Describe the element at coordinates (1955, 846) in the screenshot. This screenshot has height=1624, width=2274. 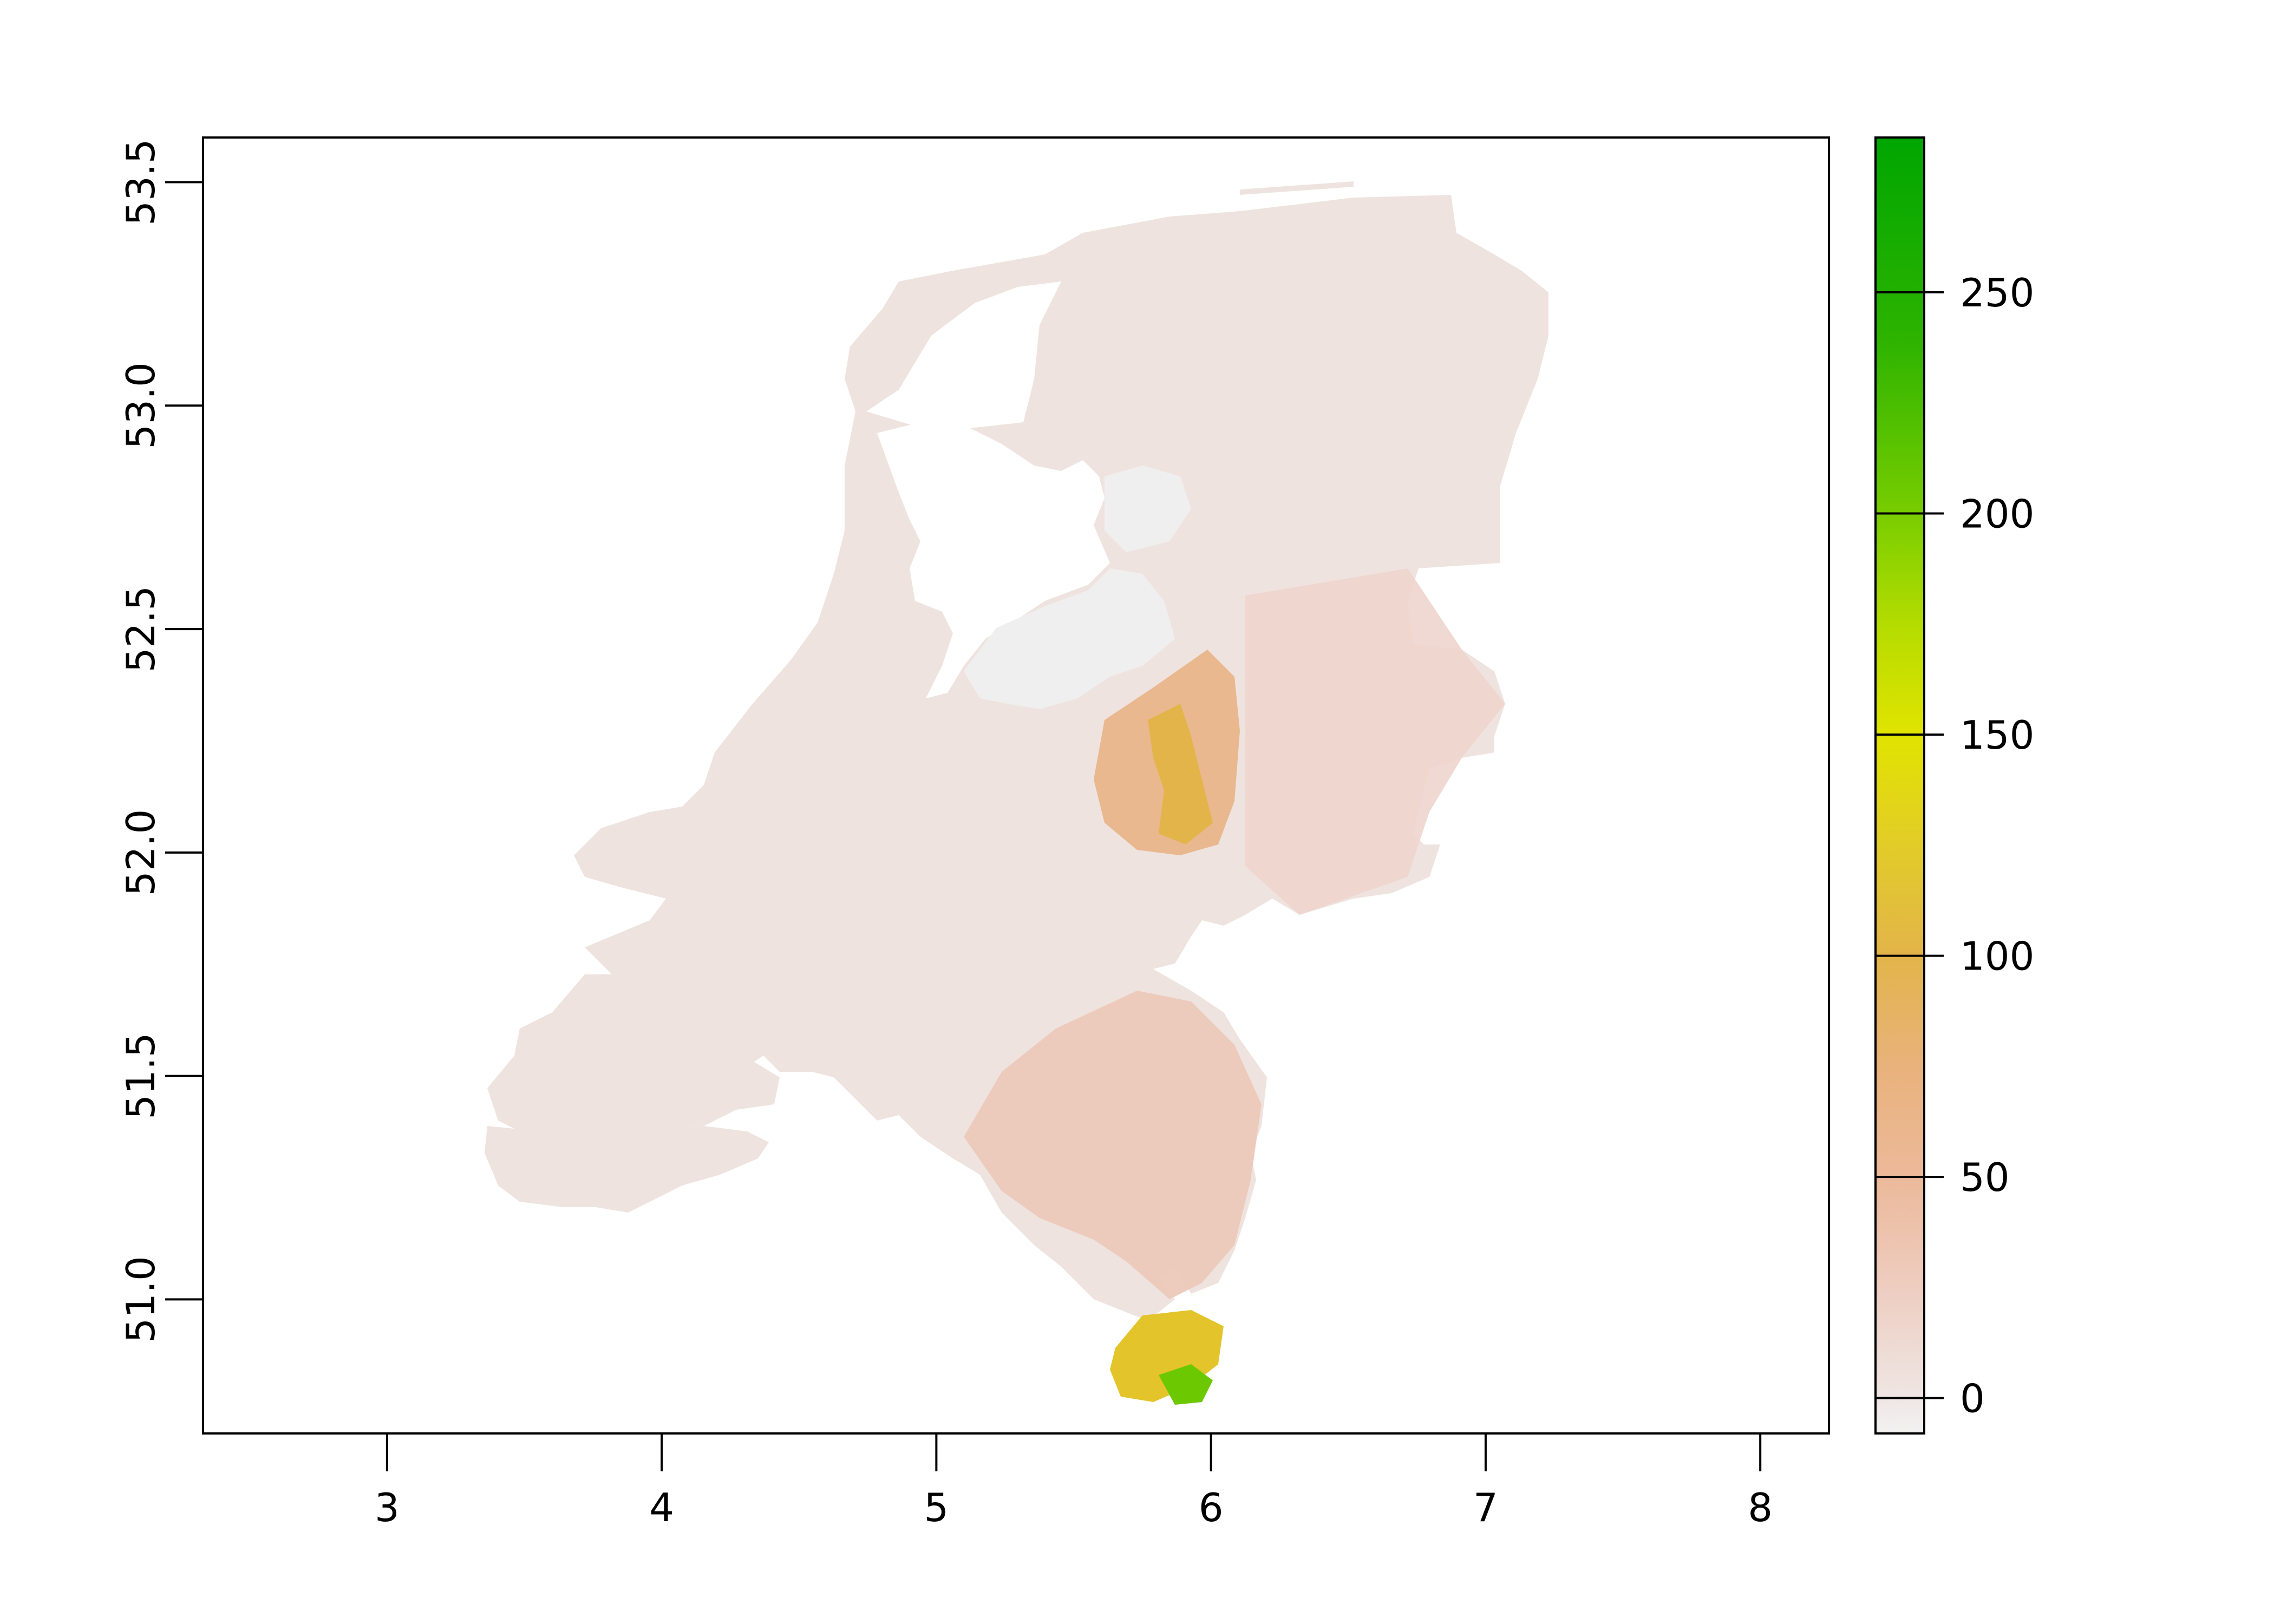
I see `legend-ticks: 0 50 100 150 200 250` at that location.